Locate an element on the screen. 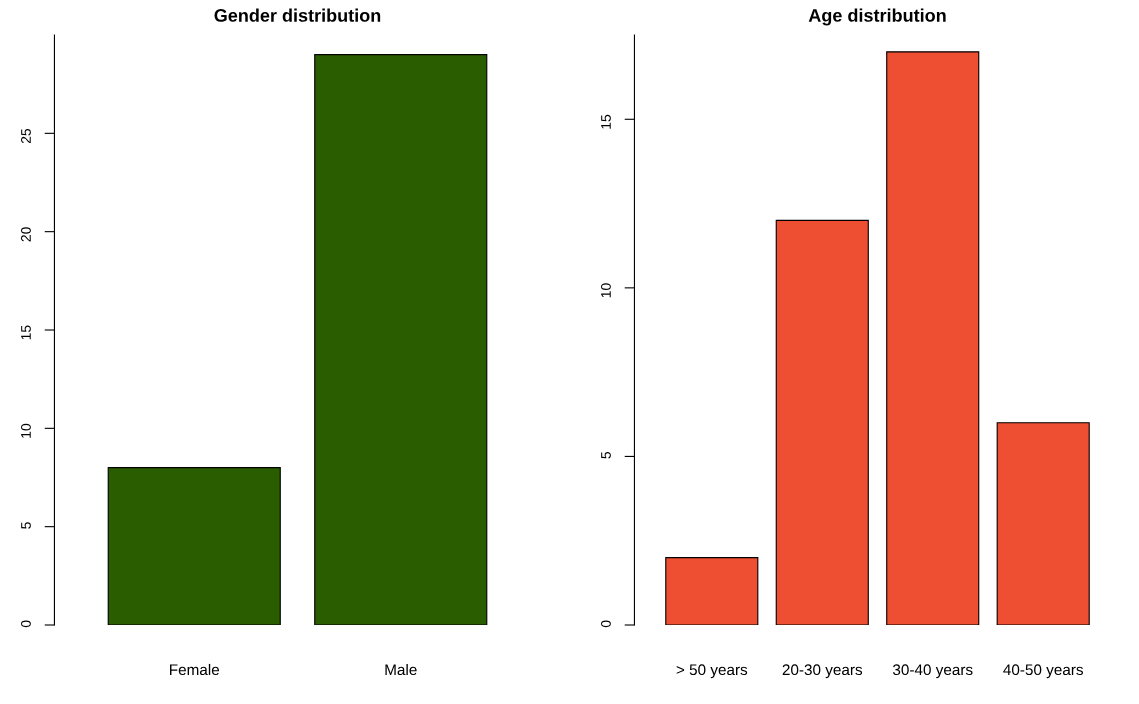 The image size is (1139, 704). x-tick-label: Male is located at coordinates (401, 669).